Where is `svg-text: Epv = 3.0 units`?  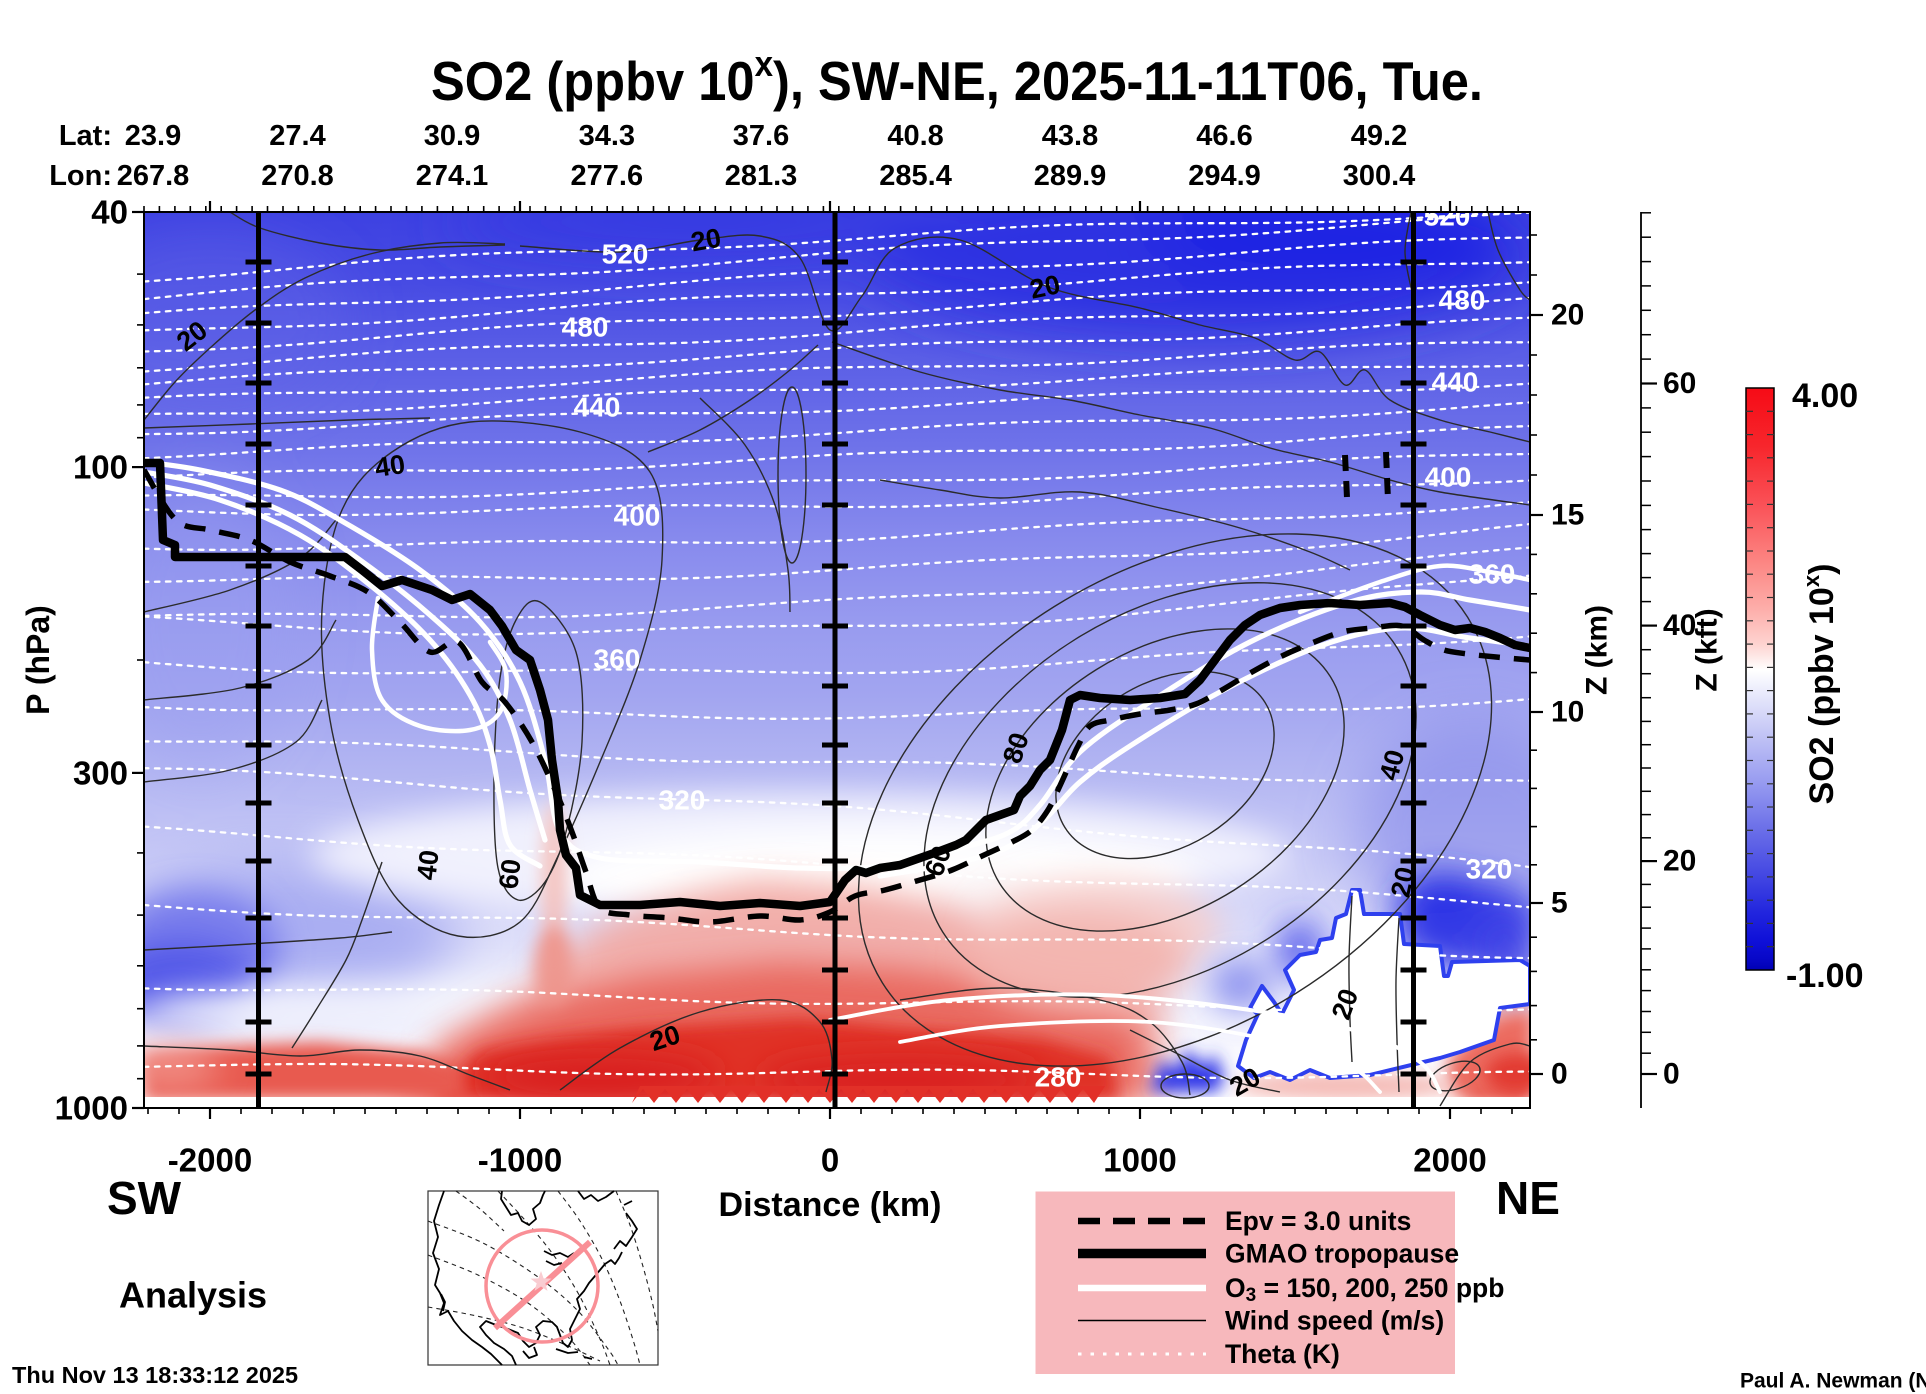
svg-text: Epv = 3.0 units is located at coordinates (1318, 1221).